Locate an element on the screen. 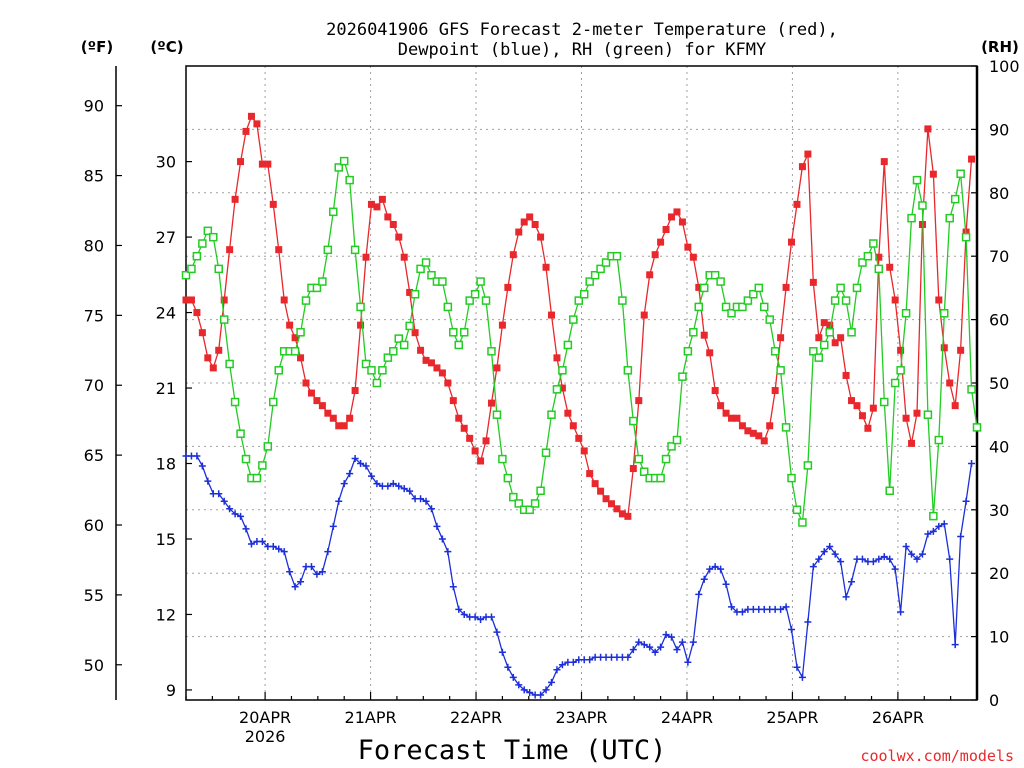 This screenshot has width=1024, height=768. rh-tick-label: 70 is located at coordinates (999, 256).